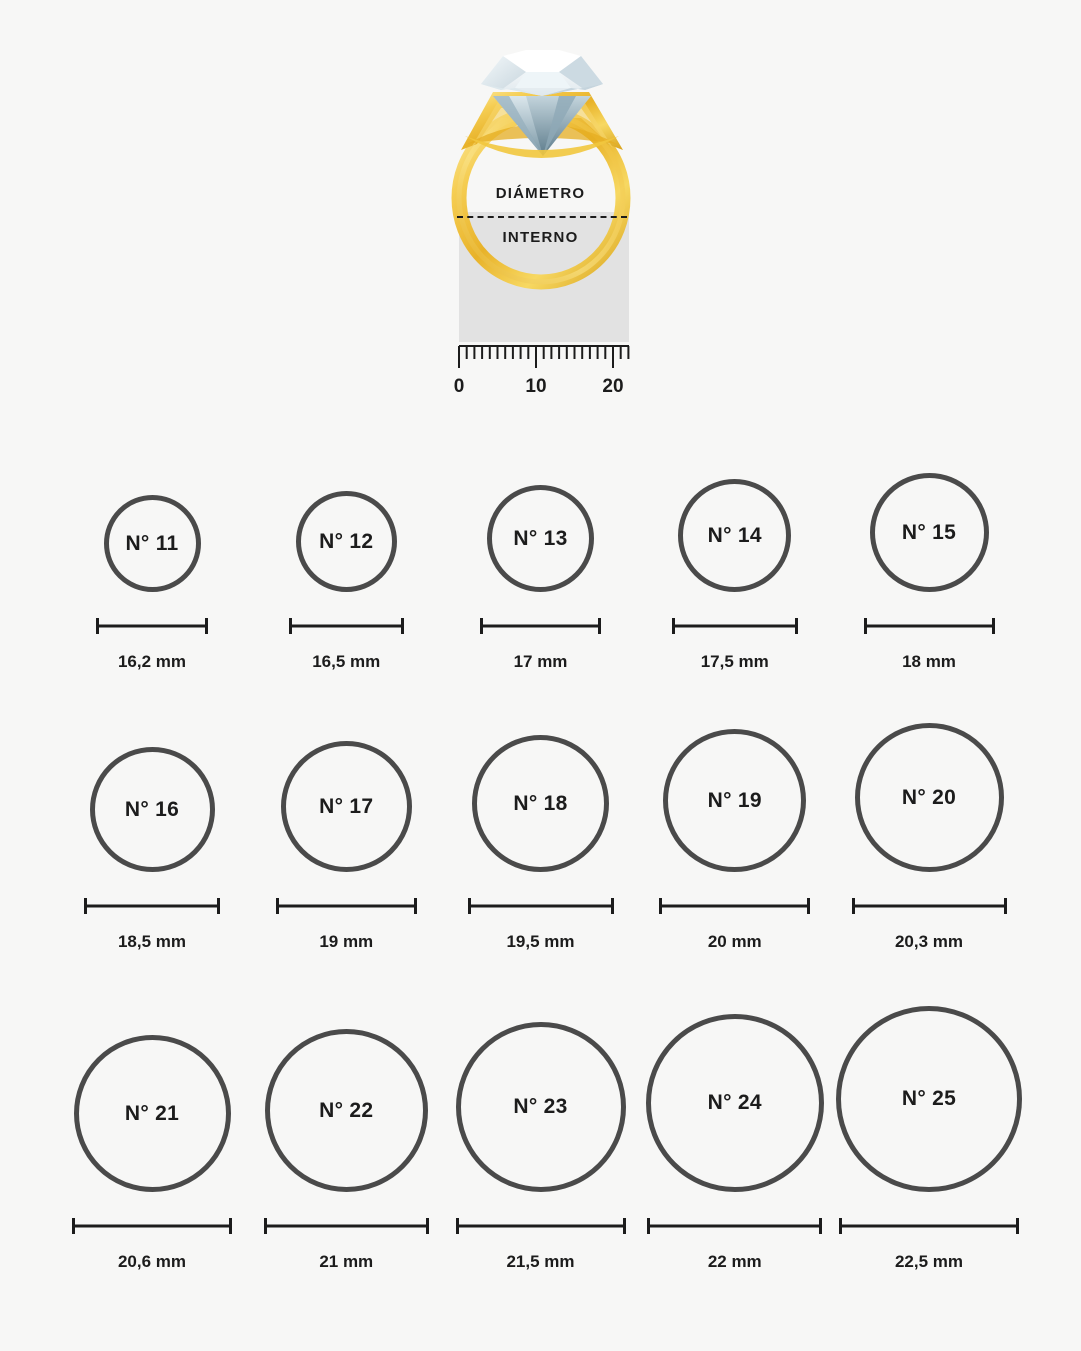 Image resolution: width=1081 pixels, height=1351 pixels. What do you see at coordinates (346, 941) in the screenshot?
I see `ring-size-mm: 19 mm` at bounding box center [346, 941].